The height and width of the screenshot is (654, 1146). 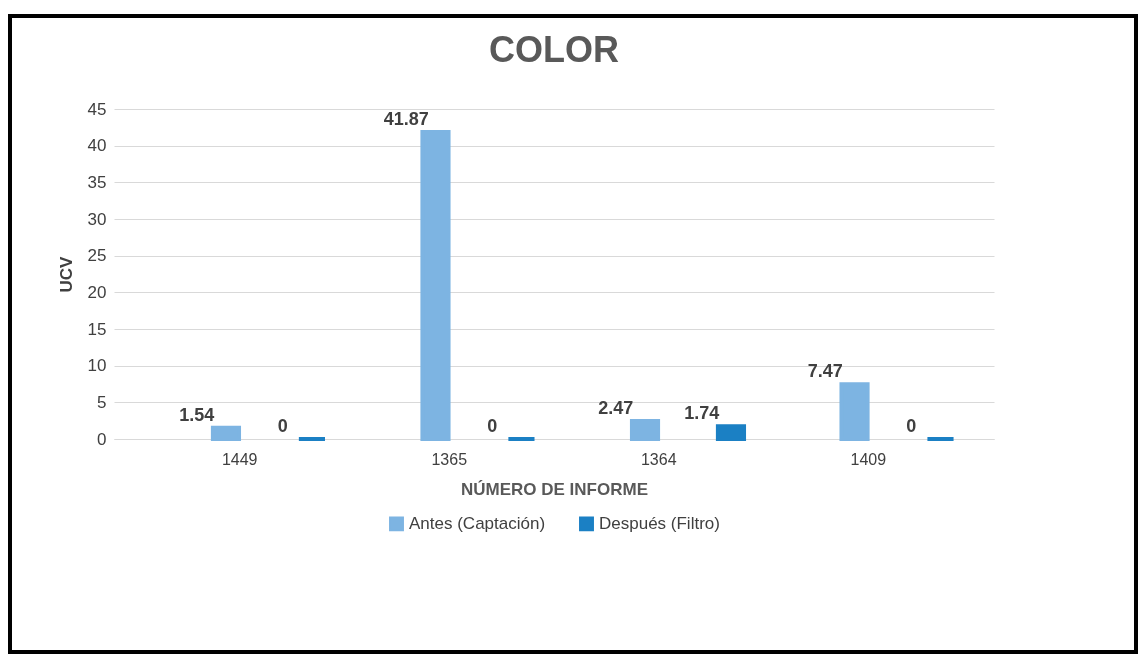 What do you see at coordinates (449, 459) in the screenshot?
I see `x-tick-label: 1365` at bounding box center [449, 459].